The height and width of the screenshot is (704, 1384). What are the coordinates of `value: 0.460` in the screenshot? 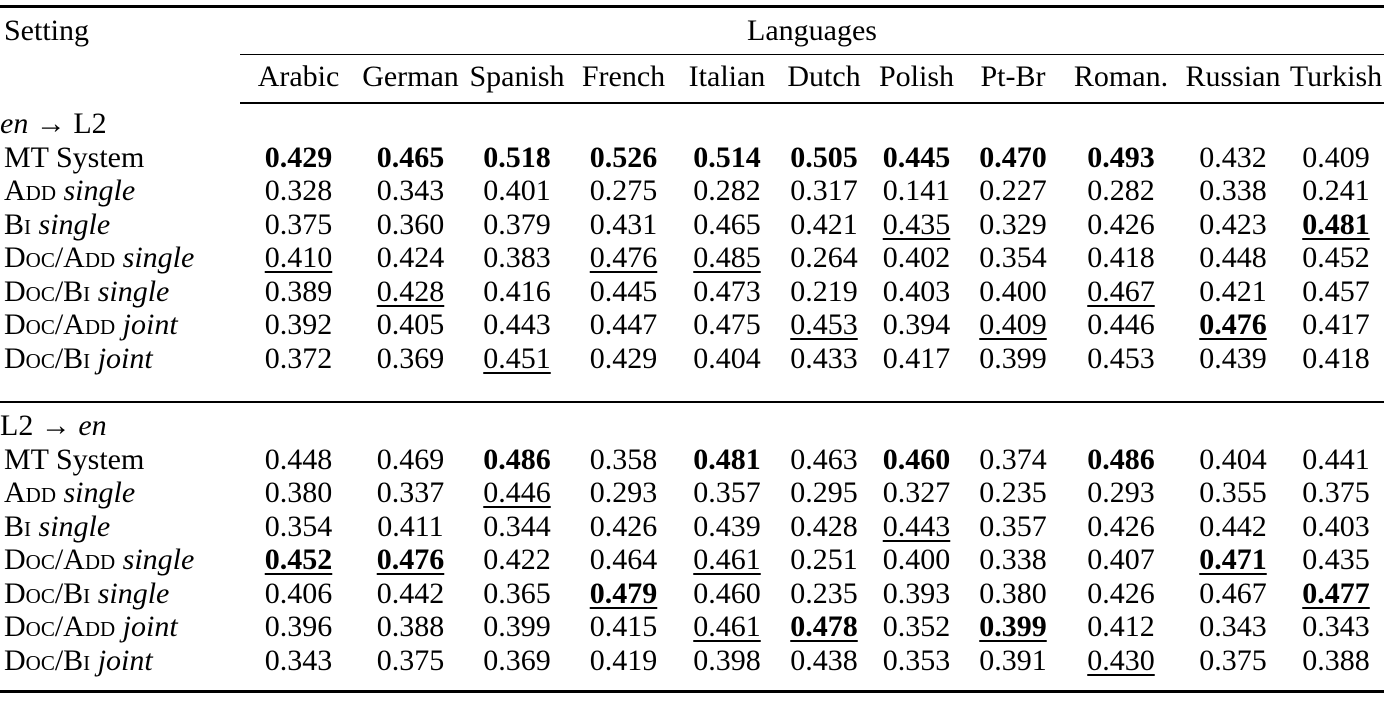 It's located at (727, 593).